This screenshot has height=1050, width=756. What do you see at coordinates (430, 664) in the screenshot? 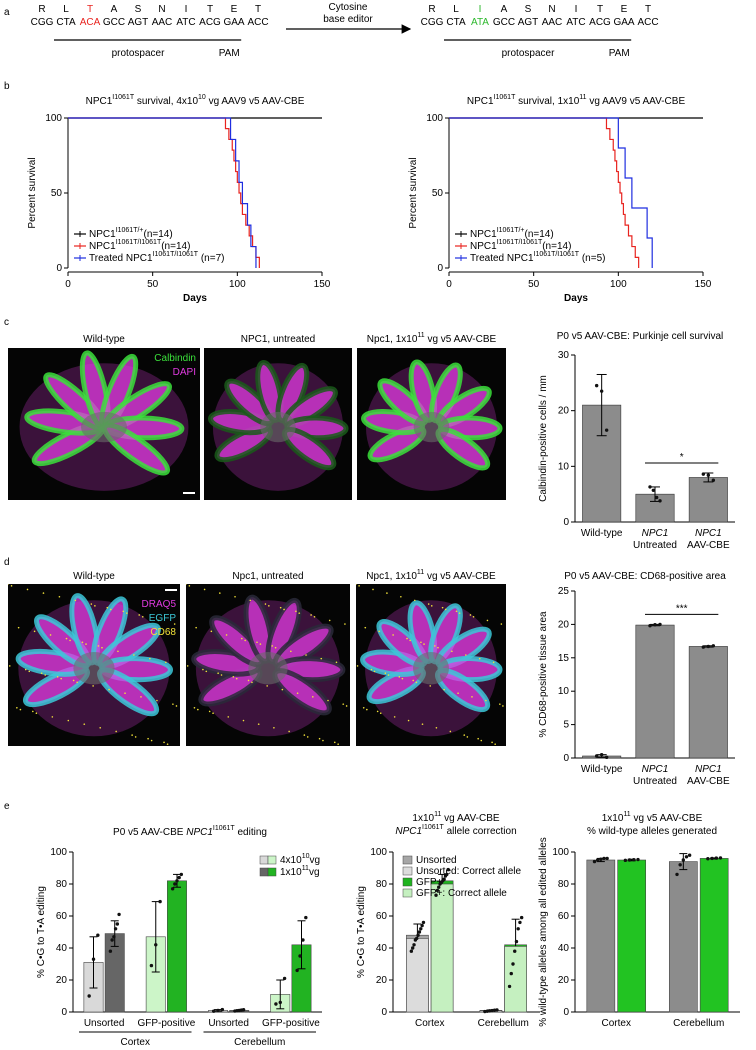
I see `tissue` at bounding box center [430, 664].